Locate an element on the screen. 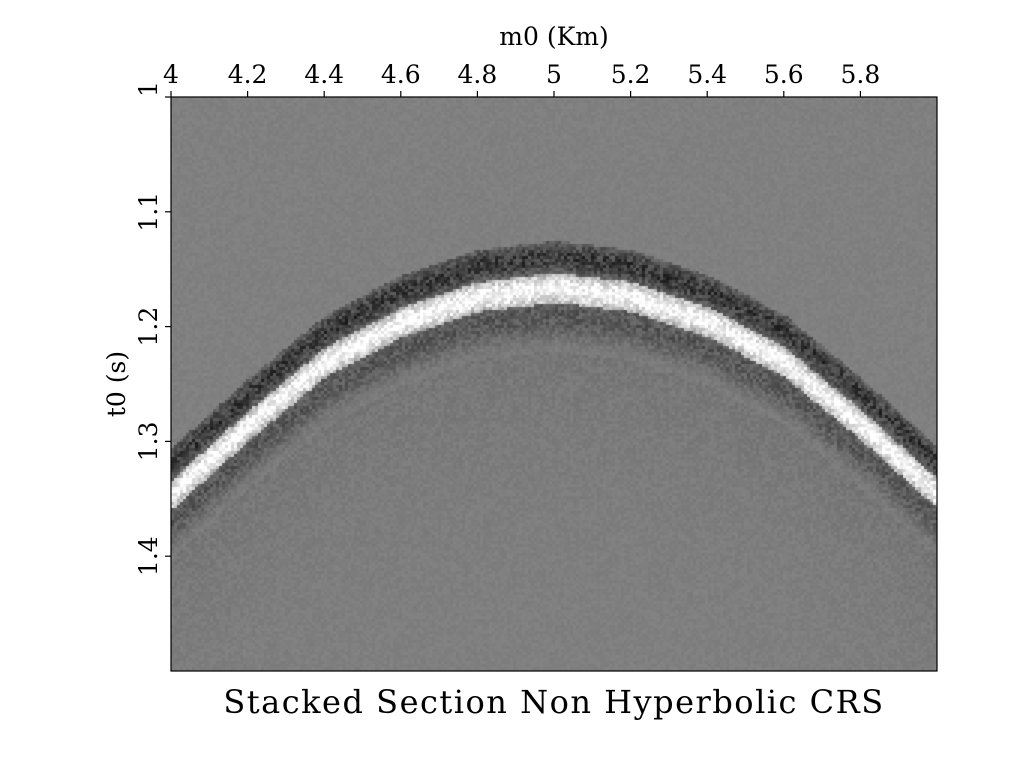  y-tick-label: 1.4 is located at coordinates (148, 556).